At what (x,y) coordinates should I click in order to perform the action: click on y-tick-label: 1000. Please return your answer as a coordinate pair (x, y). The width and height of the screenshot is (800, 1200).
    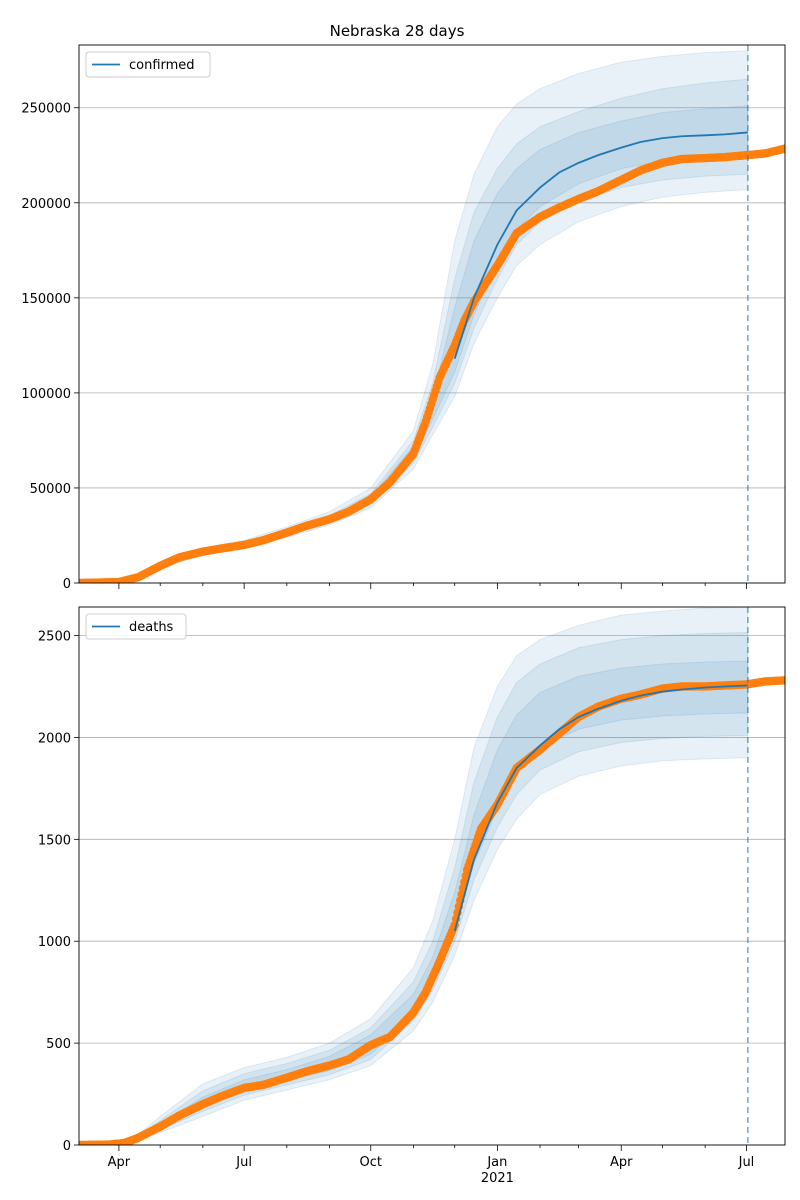
    Looking at the image, I should click on (54, 942).